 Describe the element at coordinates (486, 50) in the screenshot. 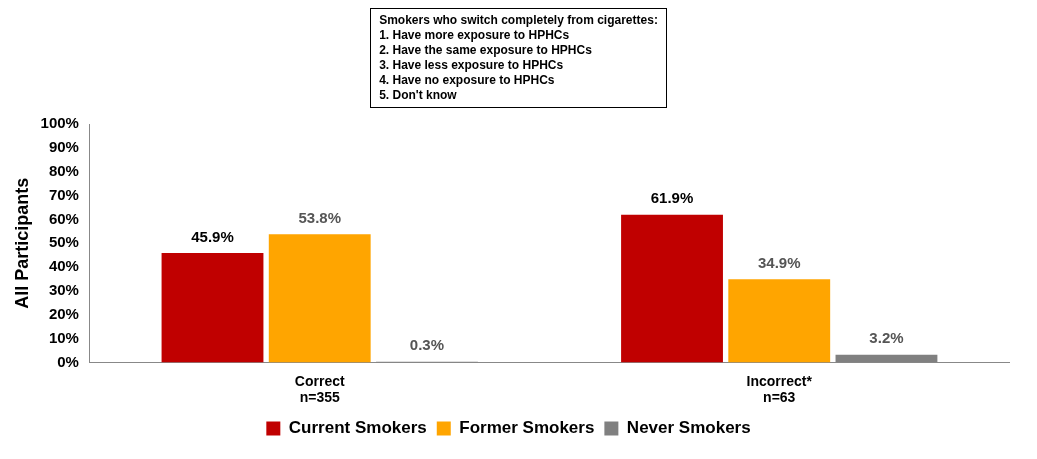

I see `text: 2. Have the same exposure to HPHCs` at that location.